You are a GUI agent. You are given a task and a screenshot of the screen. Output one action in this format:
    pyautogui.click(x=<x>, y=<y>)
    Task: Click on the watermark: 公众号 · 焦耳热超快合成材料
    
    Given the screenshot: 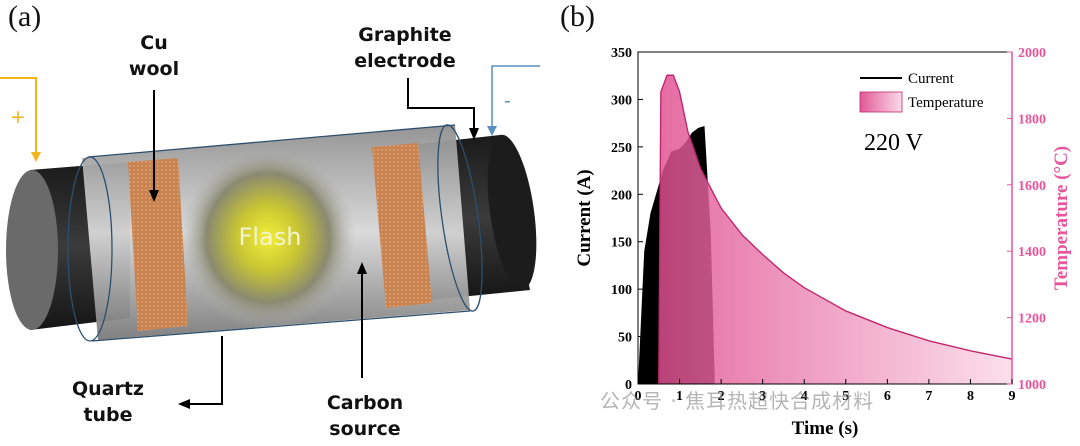 What is the action you would take?
    pyautogui.click(x=737, y=401)
    